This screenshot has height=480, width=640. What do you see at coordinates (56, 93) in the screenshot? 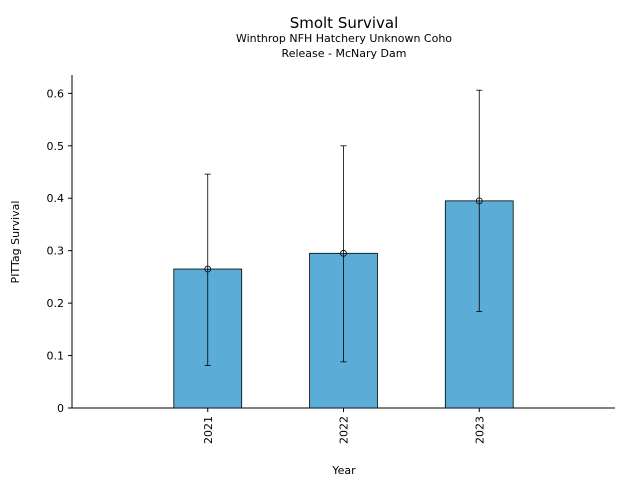
I see `y-tick-label: 0.6` at bounding box center [56, 93].